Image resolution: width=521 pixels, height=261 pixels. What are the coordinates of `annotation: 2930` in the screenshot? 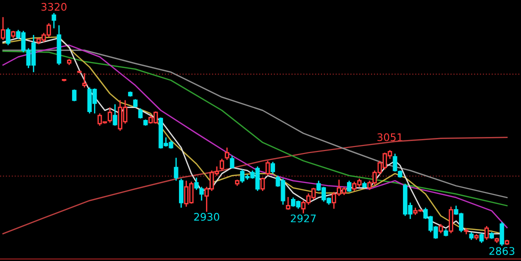 It's located at (207, 216).